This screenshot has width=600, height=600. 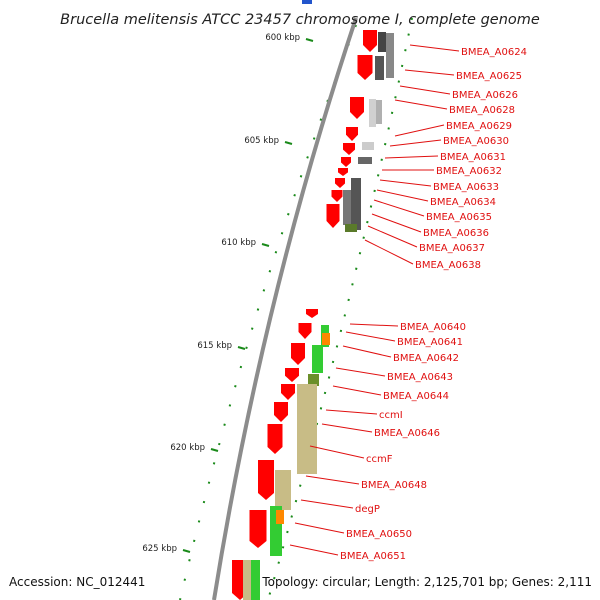 What do you see at coordinates (367, 509) in the screenshot?
I see `gene-label: degP` at bounding box center [367, 509].